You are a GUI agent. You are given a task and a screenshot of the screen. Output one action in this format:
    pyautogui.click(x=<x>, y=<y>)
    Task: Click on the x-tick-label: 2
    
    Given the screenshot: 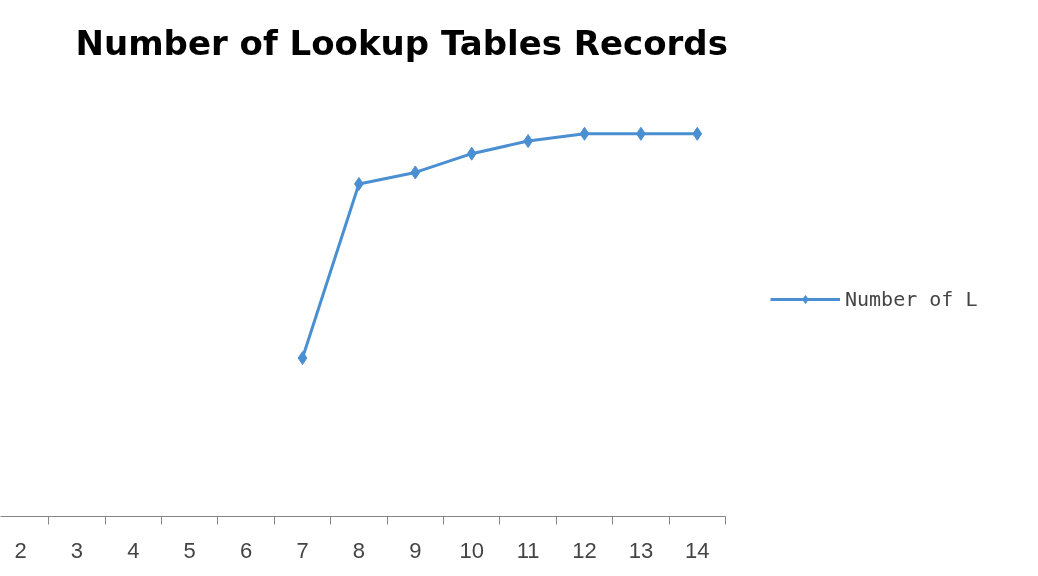 What is the action you would take?
    pyautogui.click(x=20, y=550)
    